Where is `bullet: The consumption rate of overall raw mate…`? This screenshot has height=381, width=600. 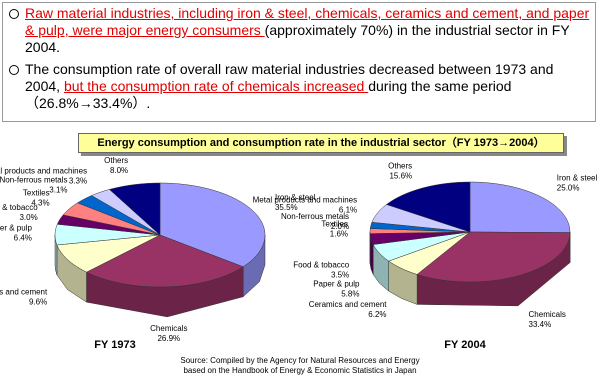 bullet: The consumption rate of overall raw mate… is located at coordinates (299, 87).